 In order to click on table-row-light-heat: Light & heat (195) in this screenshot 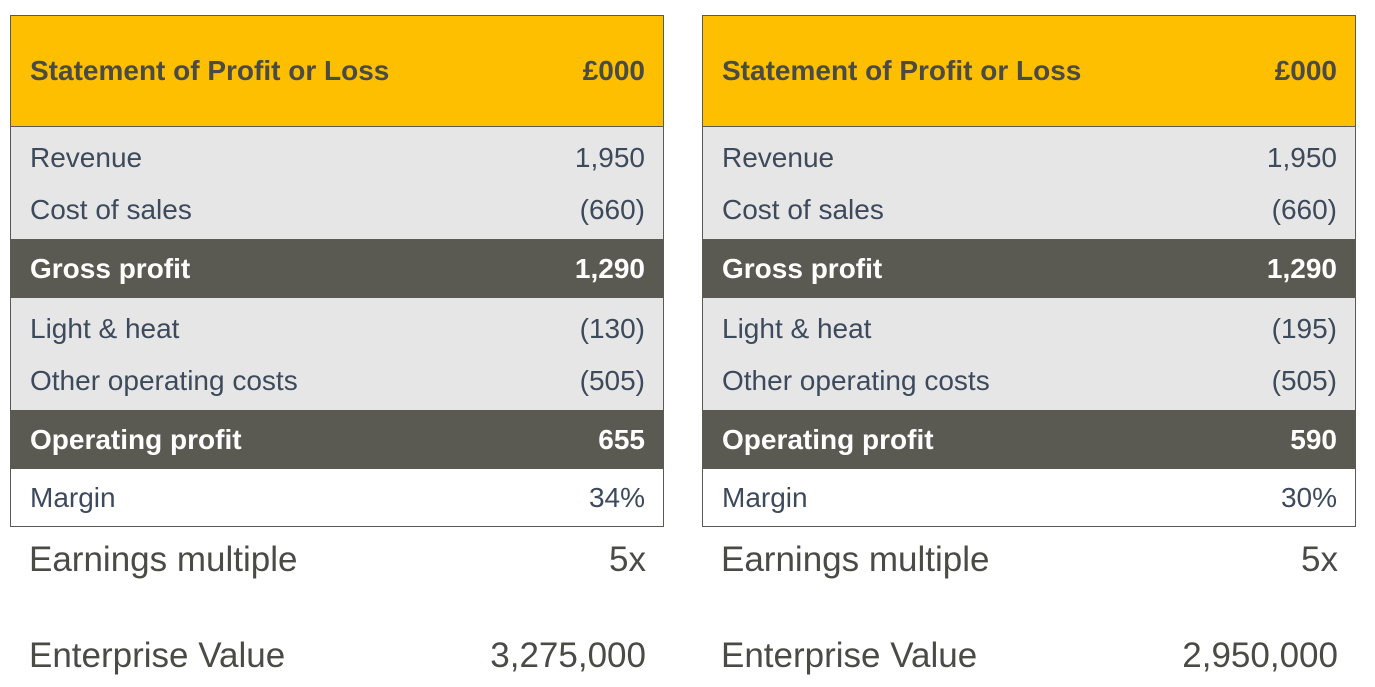, I will do `click(1029, 326)`.